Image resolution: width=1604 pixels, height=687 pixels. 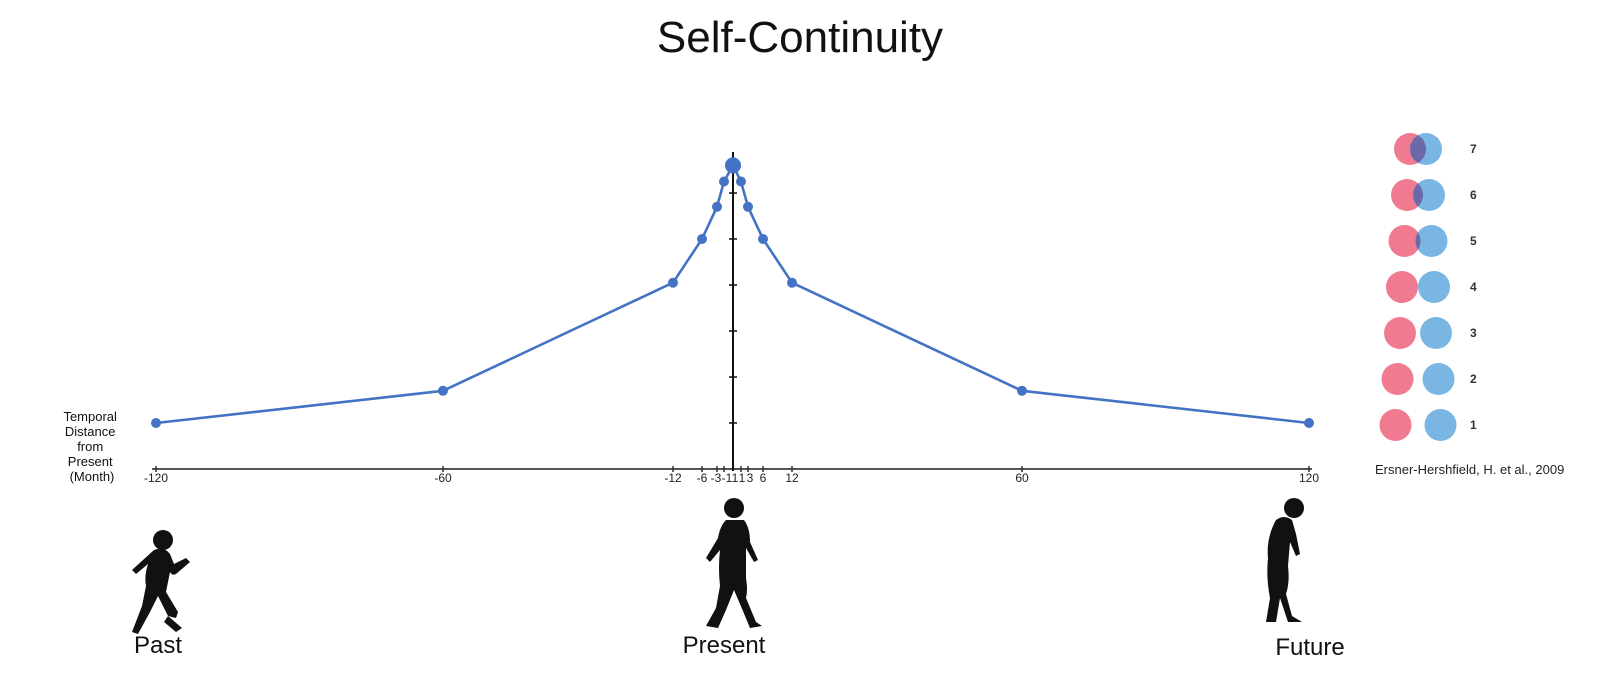 I want to click on x-tick-label: 3, so click(x=750, y=478).